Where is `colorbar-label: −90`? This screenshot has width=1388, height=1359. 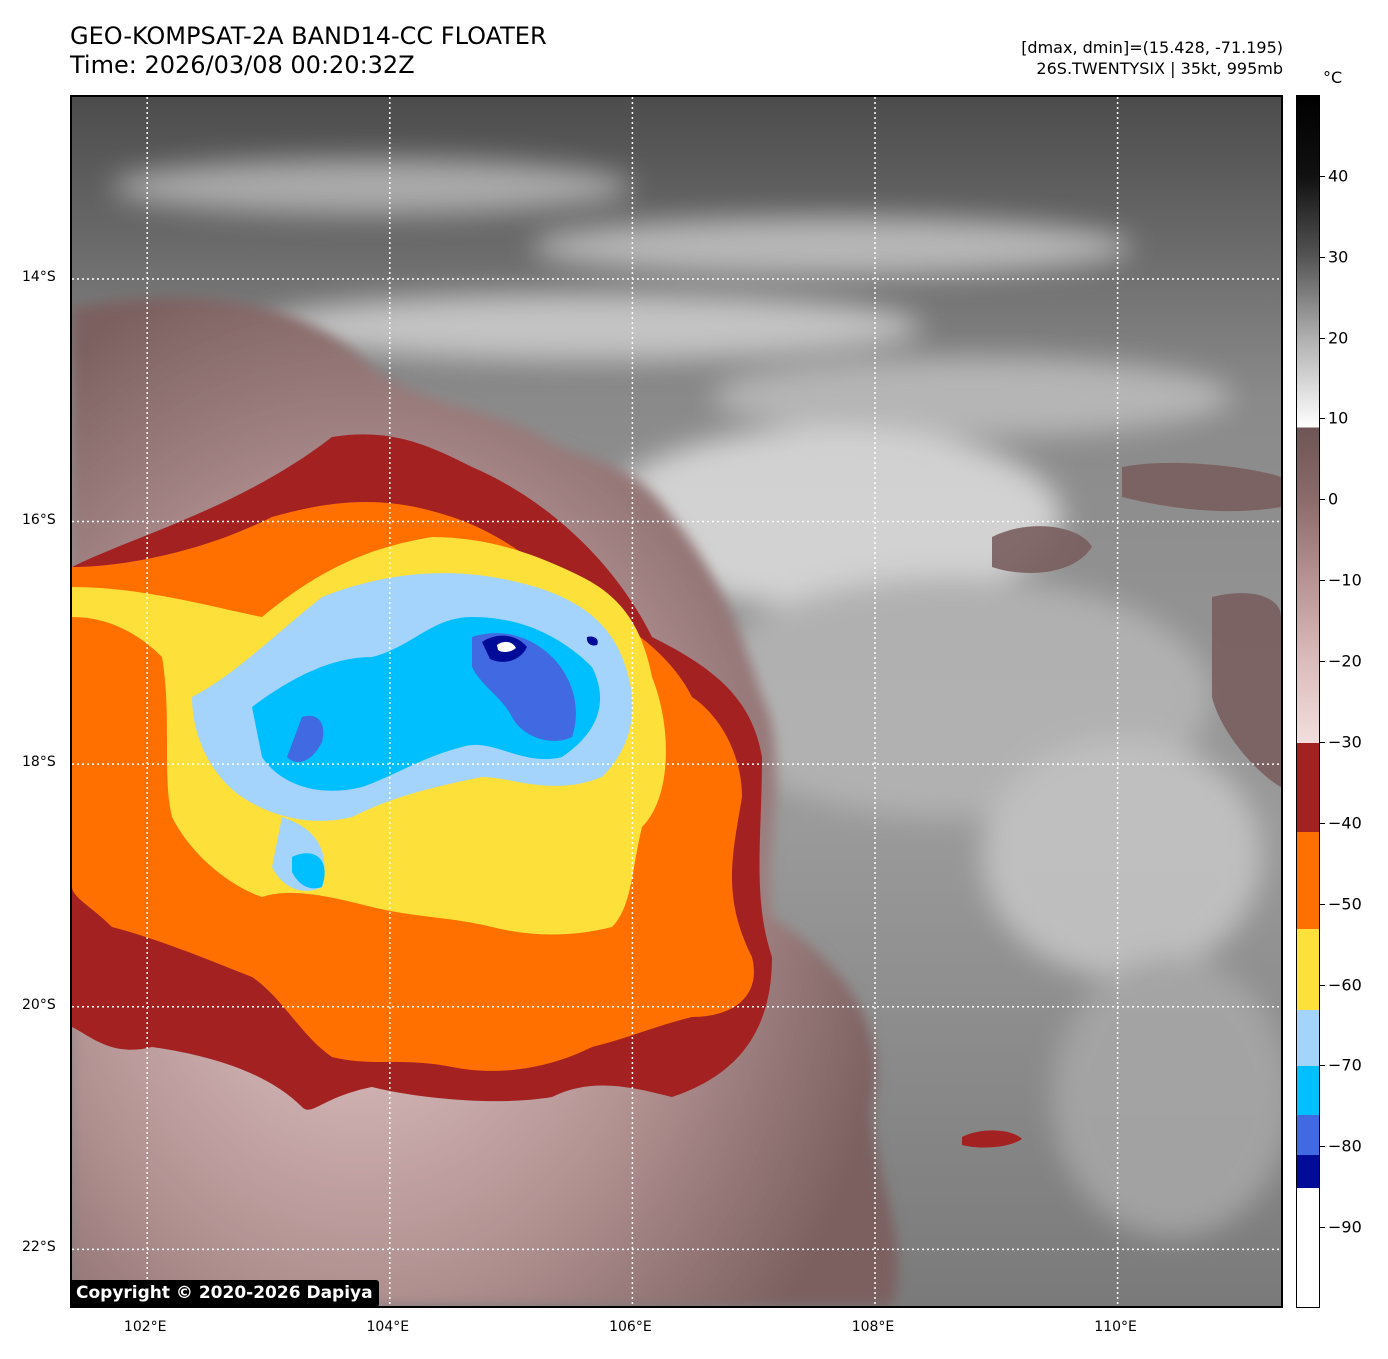
colorbar-label: −90 is located at coordinates (1345, 1227).